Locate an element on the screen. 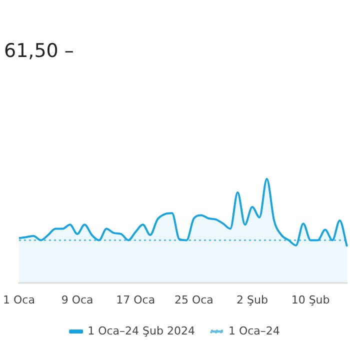 This screenshot has height=350, width=350. legend-label: 1 Oca–24 is located at coordinates (254, 331).